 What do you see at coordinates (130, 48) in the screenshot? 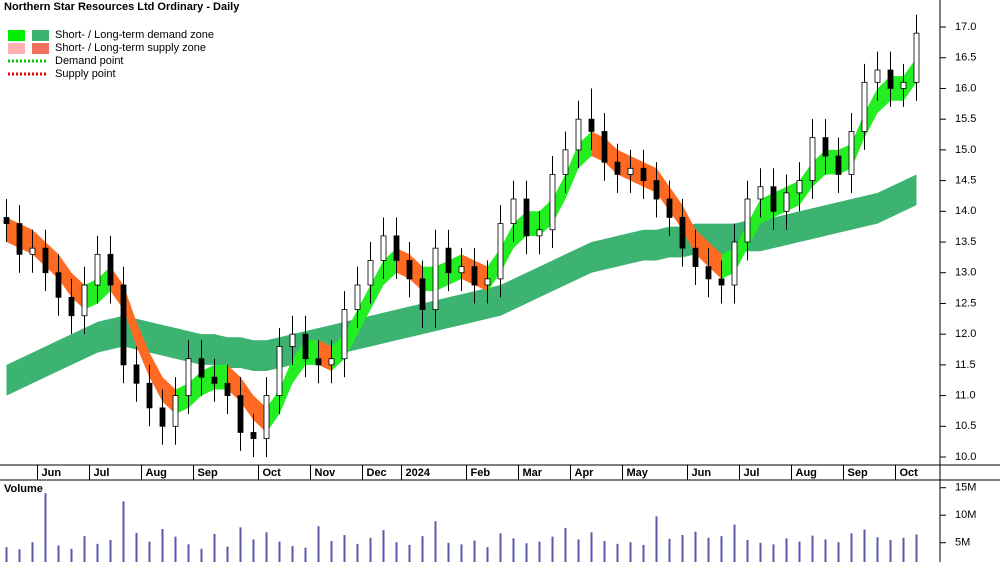
I see `legend-label: Short- / Long-term supply zone` at bounding box center [130, 48].